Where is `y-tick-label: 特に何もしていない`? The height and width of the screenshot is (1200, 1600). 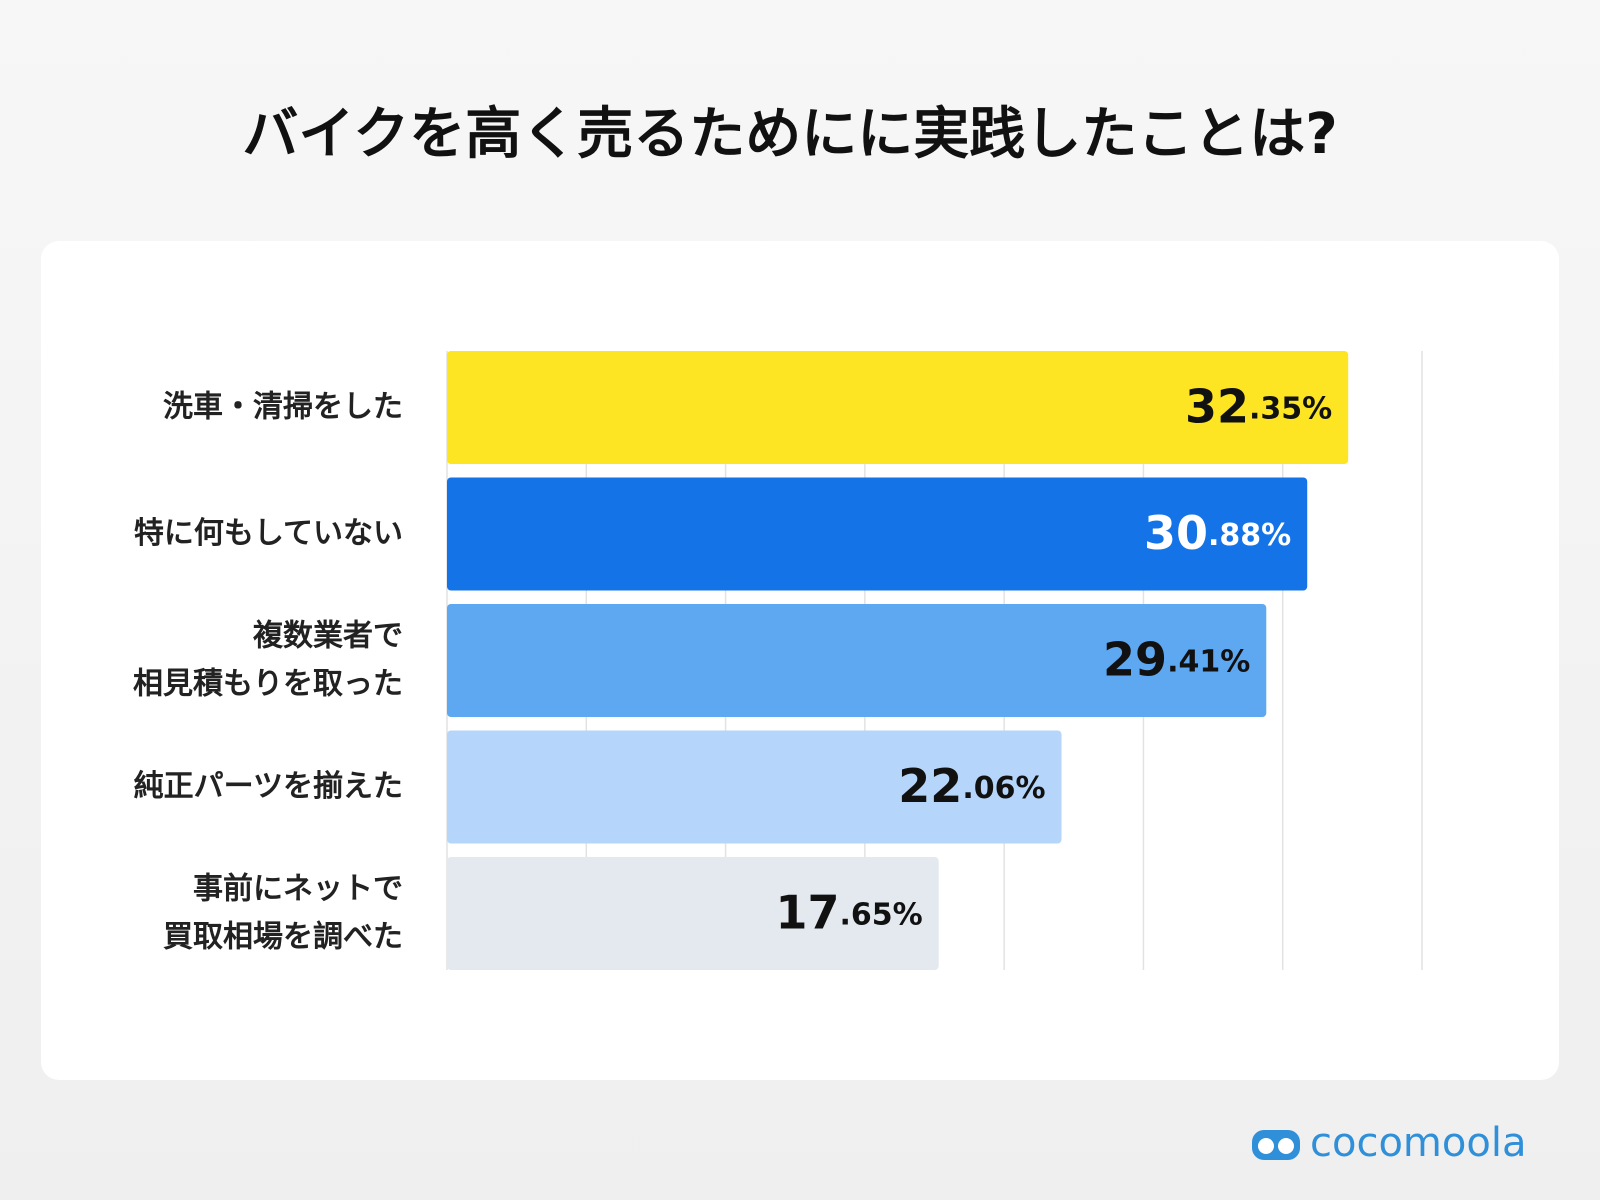 y-tick-label: 特に何もしていない is located at coordinates (268, 533).